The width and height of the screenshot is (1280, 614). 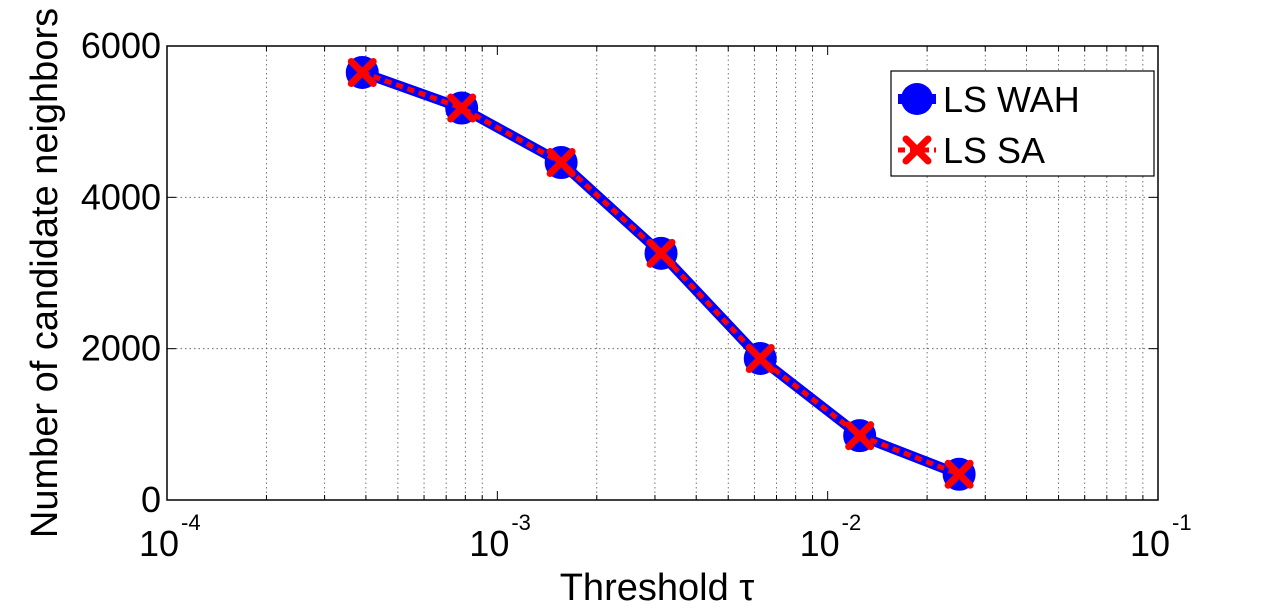 I want to click on legend-box, so click(x=1022, y=123).